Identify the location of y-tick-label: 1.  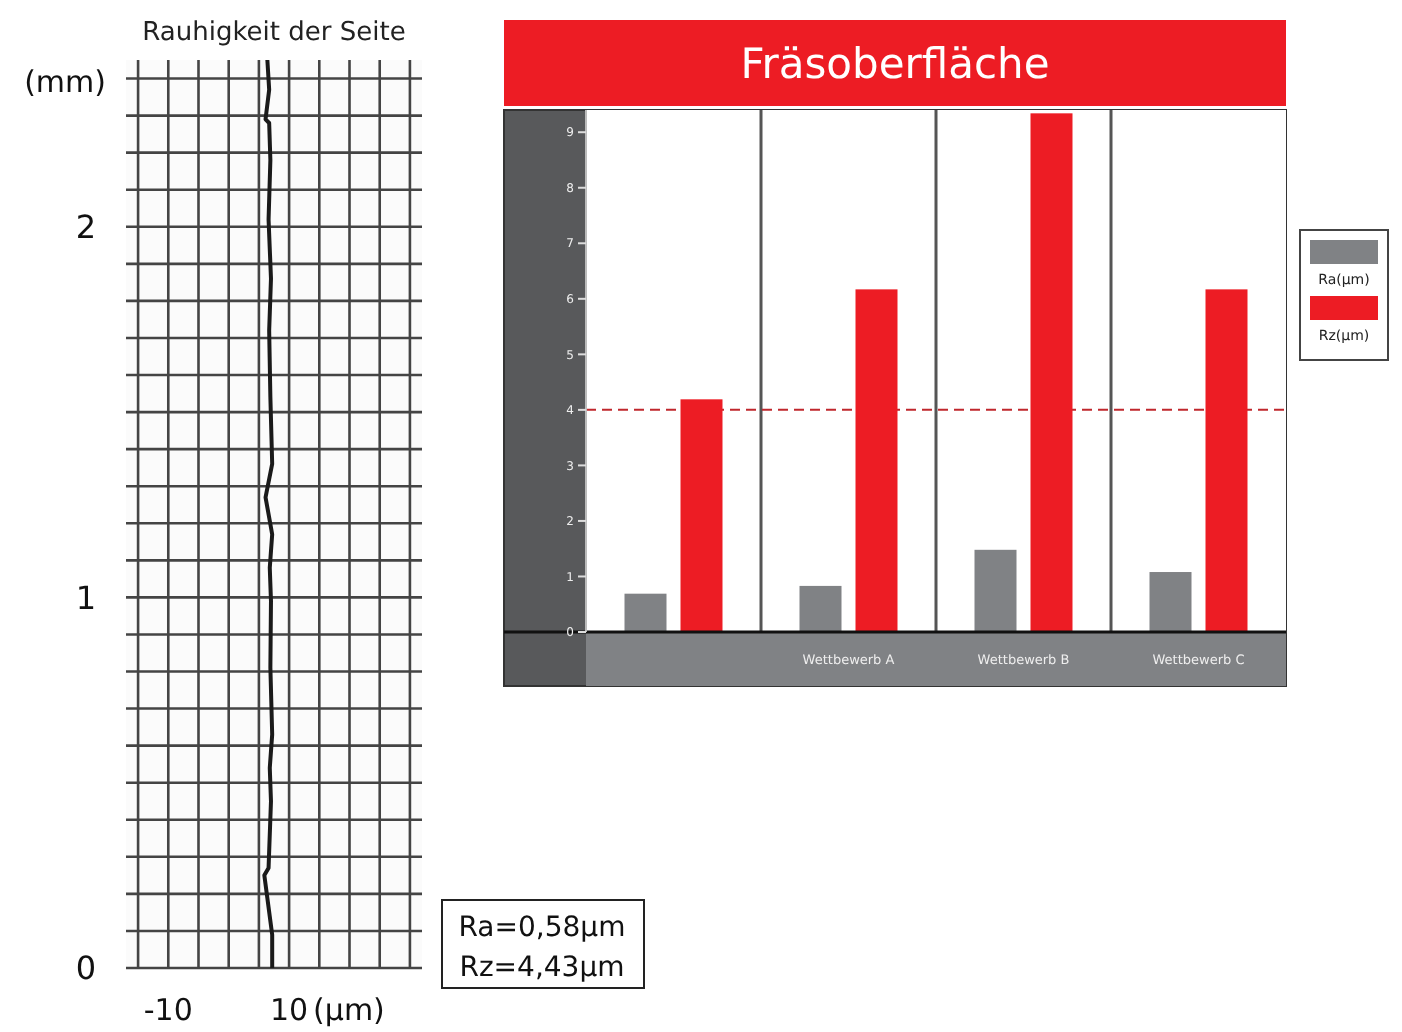
(86, 597).